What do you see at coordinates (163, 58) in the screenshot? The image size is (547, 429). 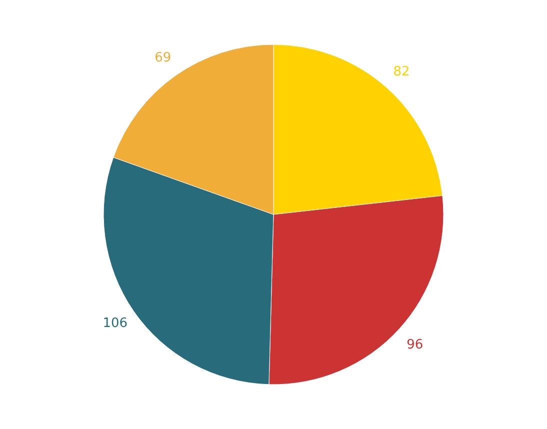 I see `data-label: 69` at bounding box center [163, 58].